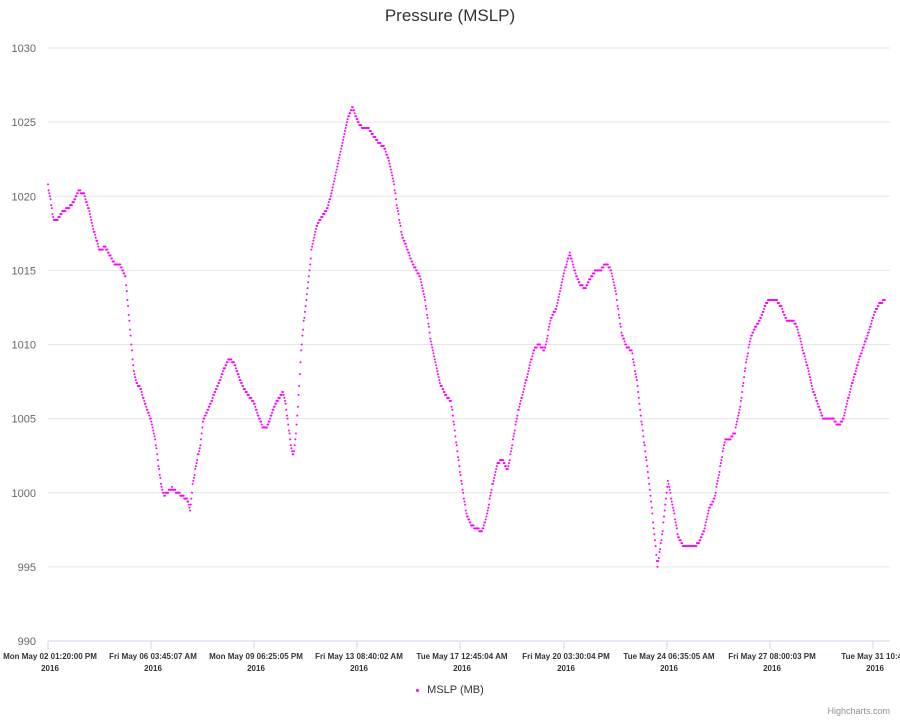 This screenshot has width=900, height=720. I want to click on legend-item-mslp: MSLP (MB), so click(450, 690).